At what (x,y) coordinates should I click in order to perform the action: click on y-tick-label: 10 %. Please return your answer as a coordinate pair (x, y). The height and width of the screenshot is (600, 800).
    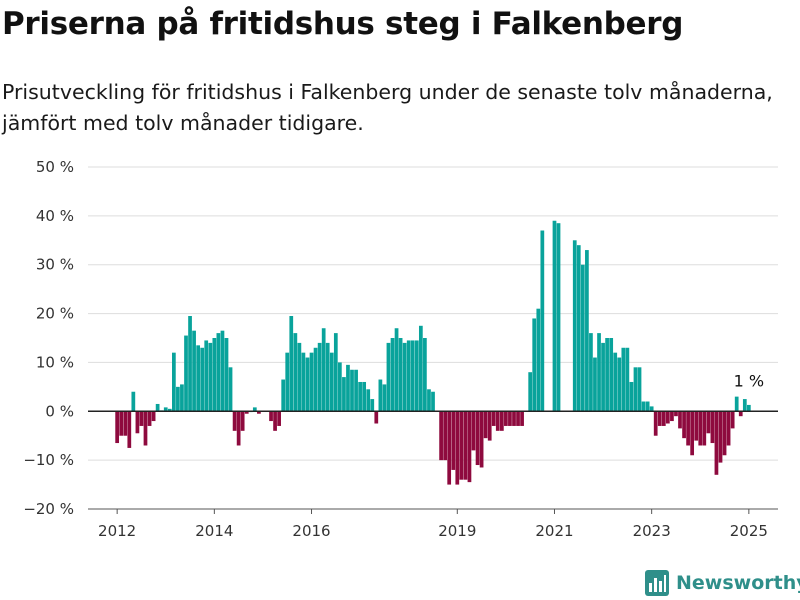
    Looking at the image, I should click on (55, 362).